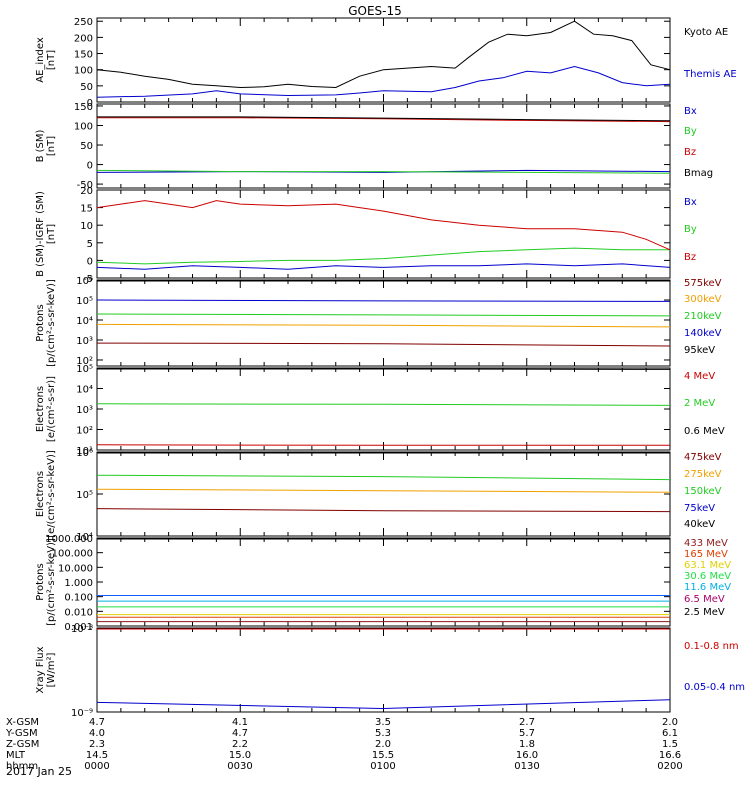 Image resolution: width=750 pixels, height=800 pixels. Describe the element at coordinates (96, 766) in the screenshot. I see `orbit-value: 0000` at that location.